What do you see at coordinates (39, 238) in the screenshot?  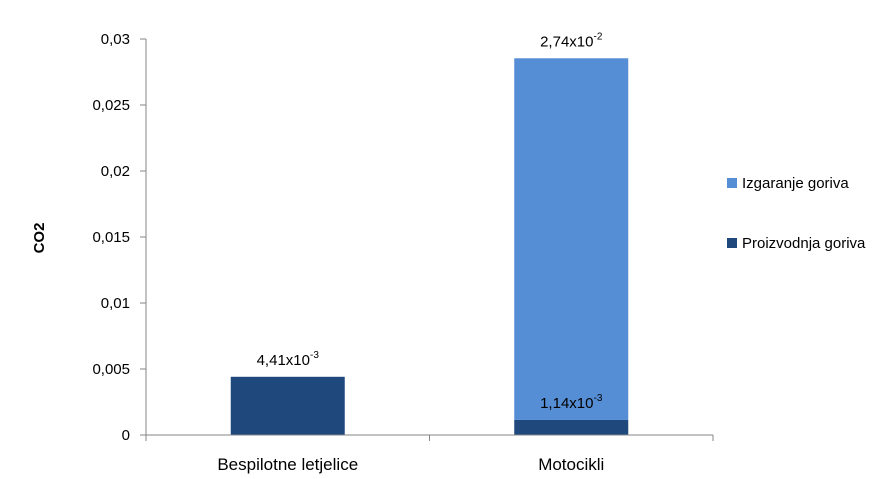 I see `y-axis-title: CO2` at bounding box center [39, 238].